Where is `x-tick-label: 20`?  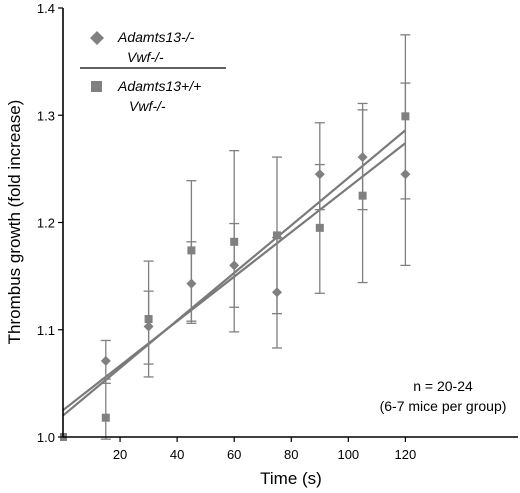
x-tick-label: 20 is located at coordinates (120, 454).